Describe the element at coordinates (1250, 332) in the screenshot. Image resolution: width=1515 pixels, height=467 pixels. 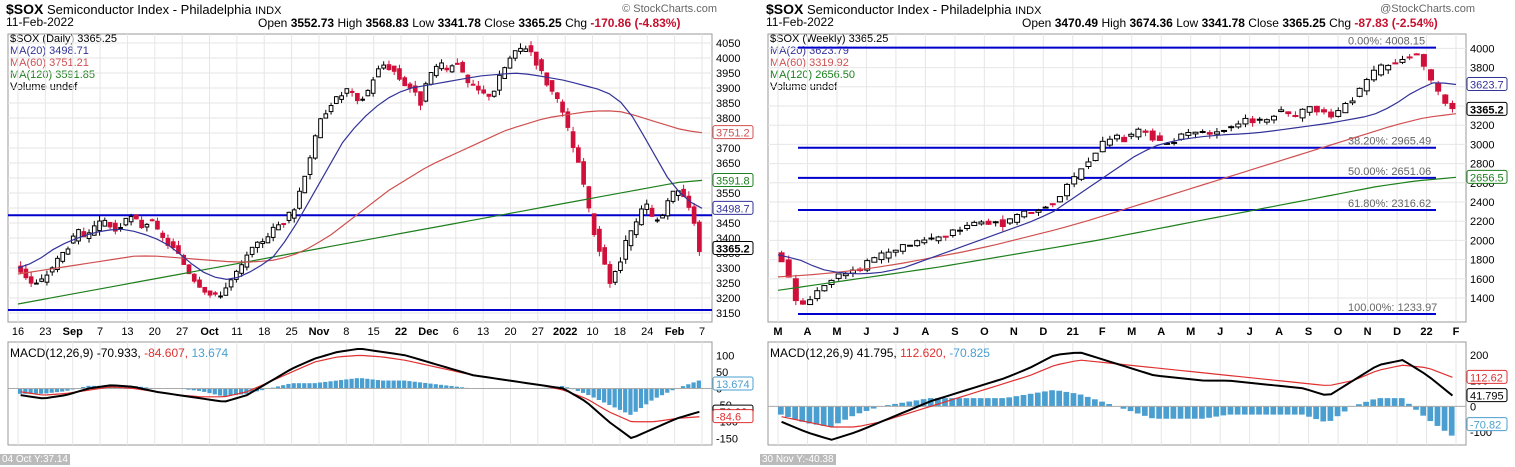
I see `x-tick-label: J` at that location.